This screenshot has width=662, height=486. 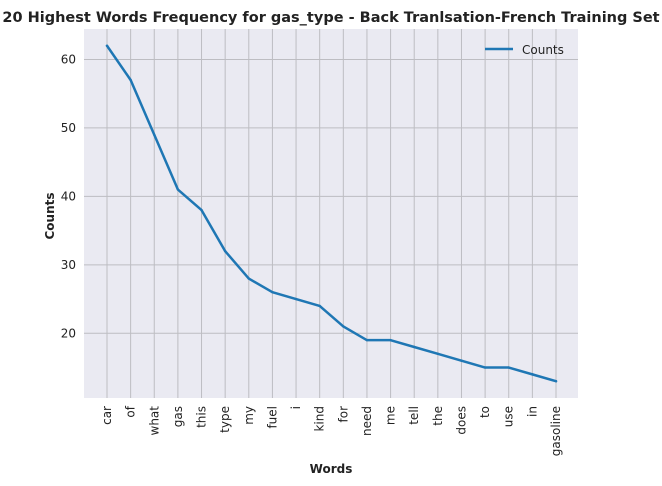 I want to click on x-tick-label: this, so click(x=202, y=417).